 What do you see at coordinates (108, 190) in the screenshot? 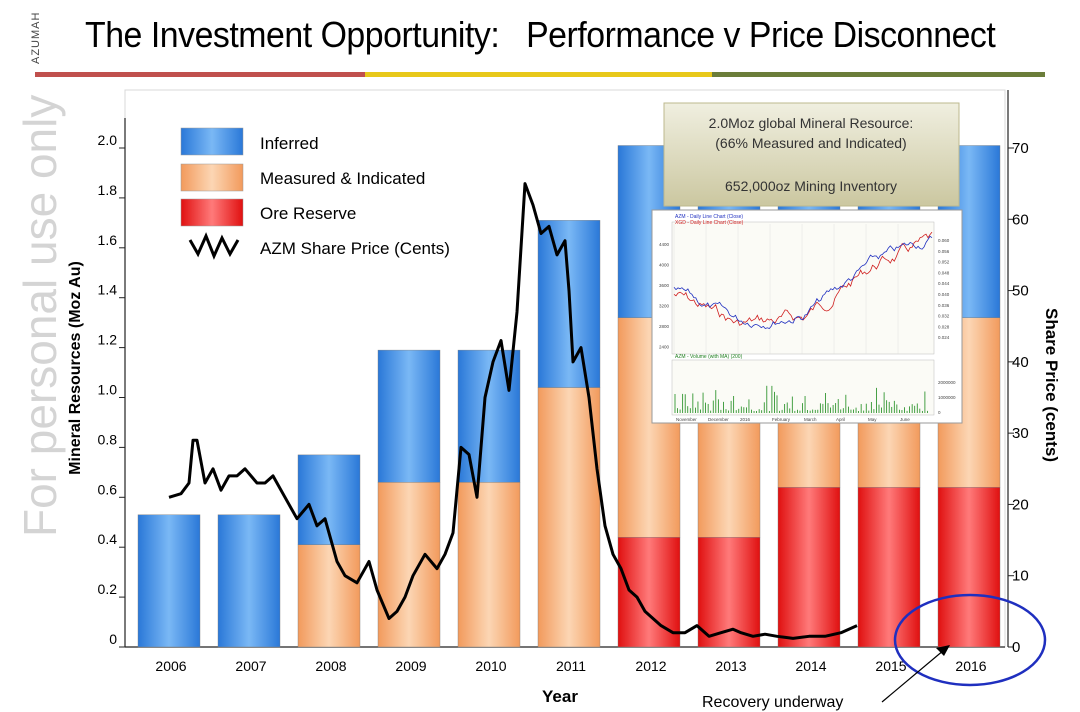
I see `y-tick-label: 1.8` at bounding box center [108, 190].